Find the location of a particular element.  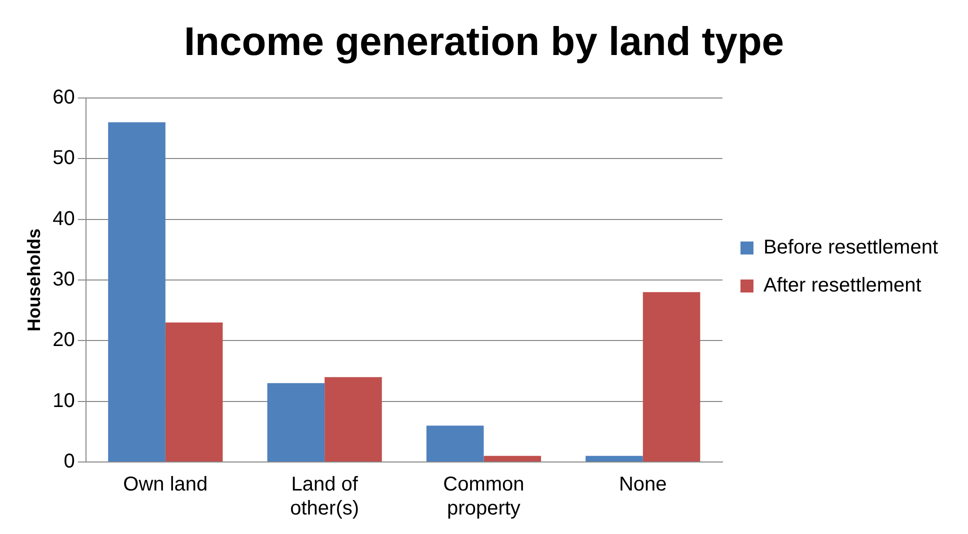

y-tick-label: 0 is located at coordinates (69, 461).